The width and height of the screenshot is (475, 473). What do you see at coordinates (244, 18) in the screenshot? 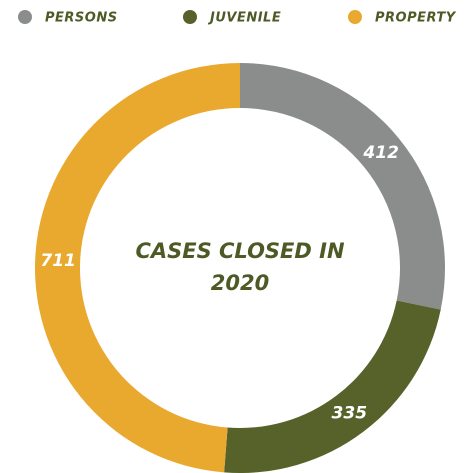
I see `legend-label: JUVENILE` at bounding box center [244, 18].